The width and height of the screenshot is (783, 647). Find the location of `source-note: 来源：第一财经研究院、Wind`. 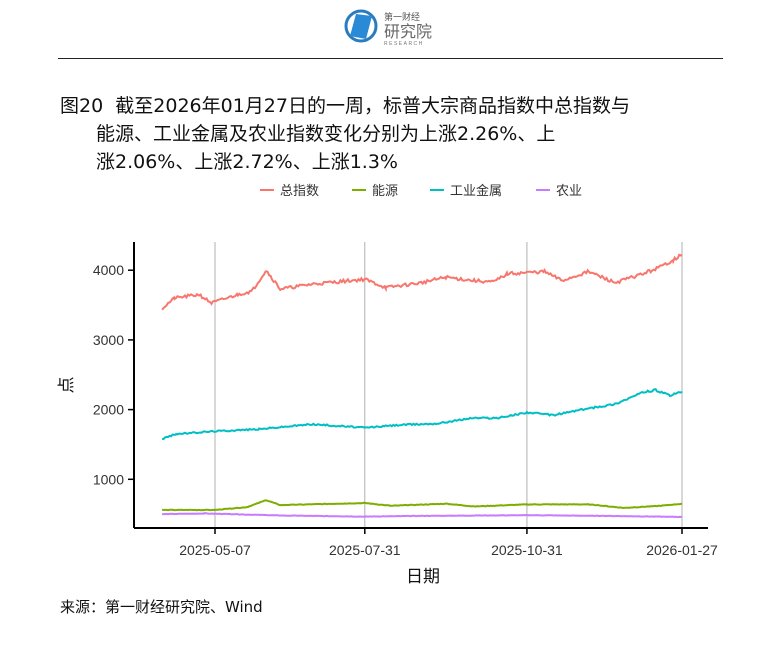

source-note: 来源：第一财经研究院、Wind is located at coordinates (161, 607).